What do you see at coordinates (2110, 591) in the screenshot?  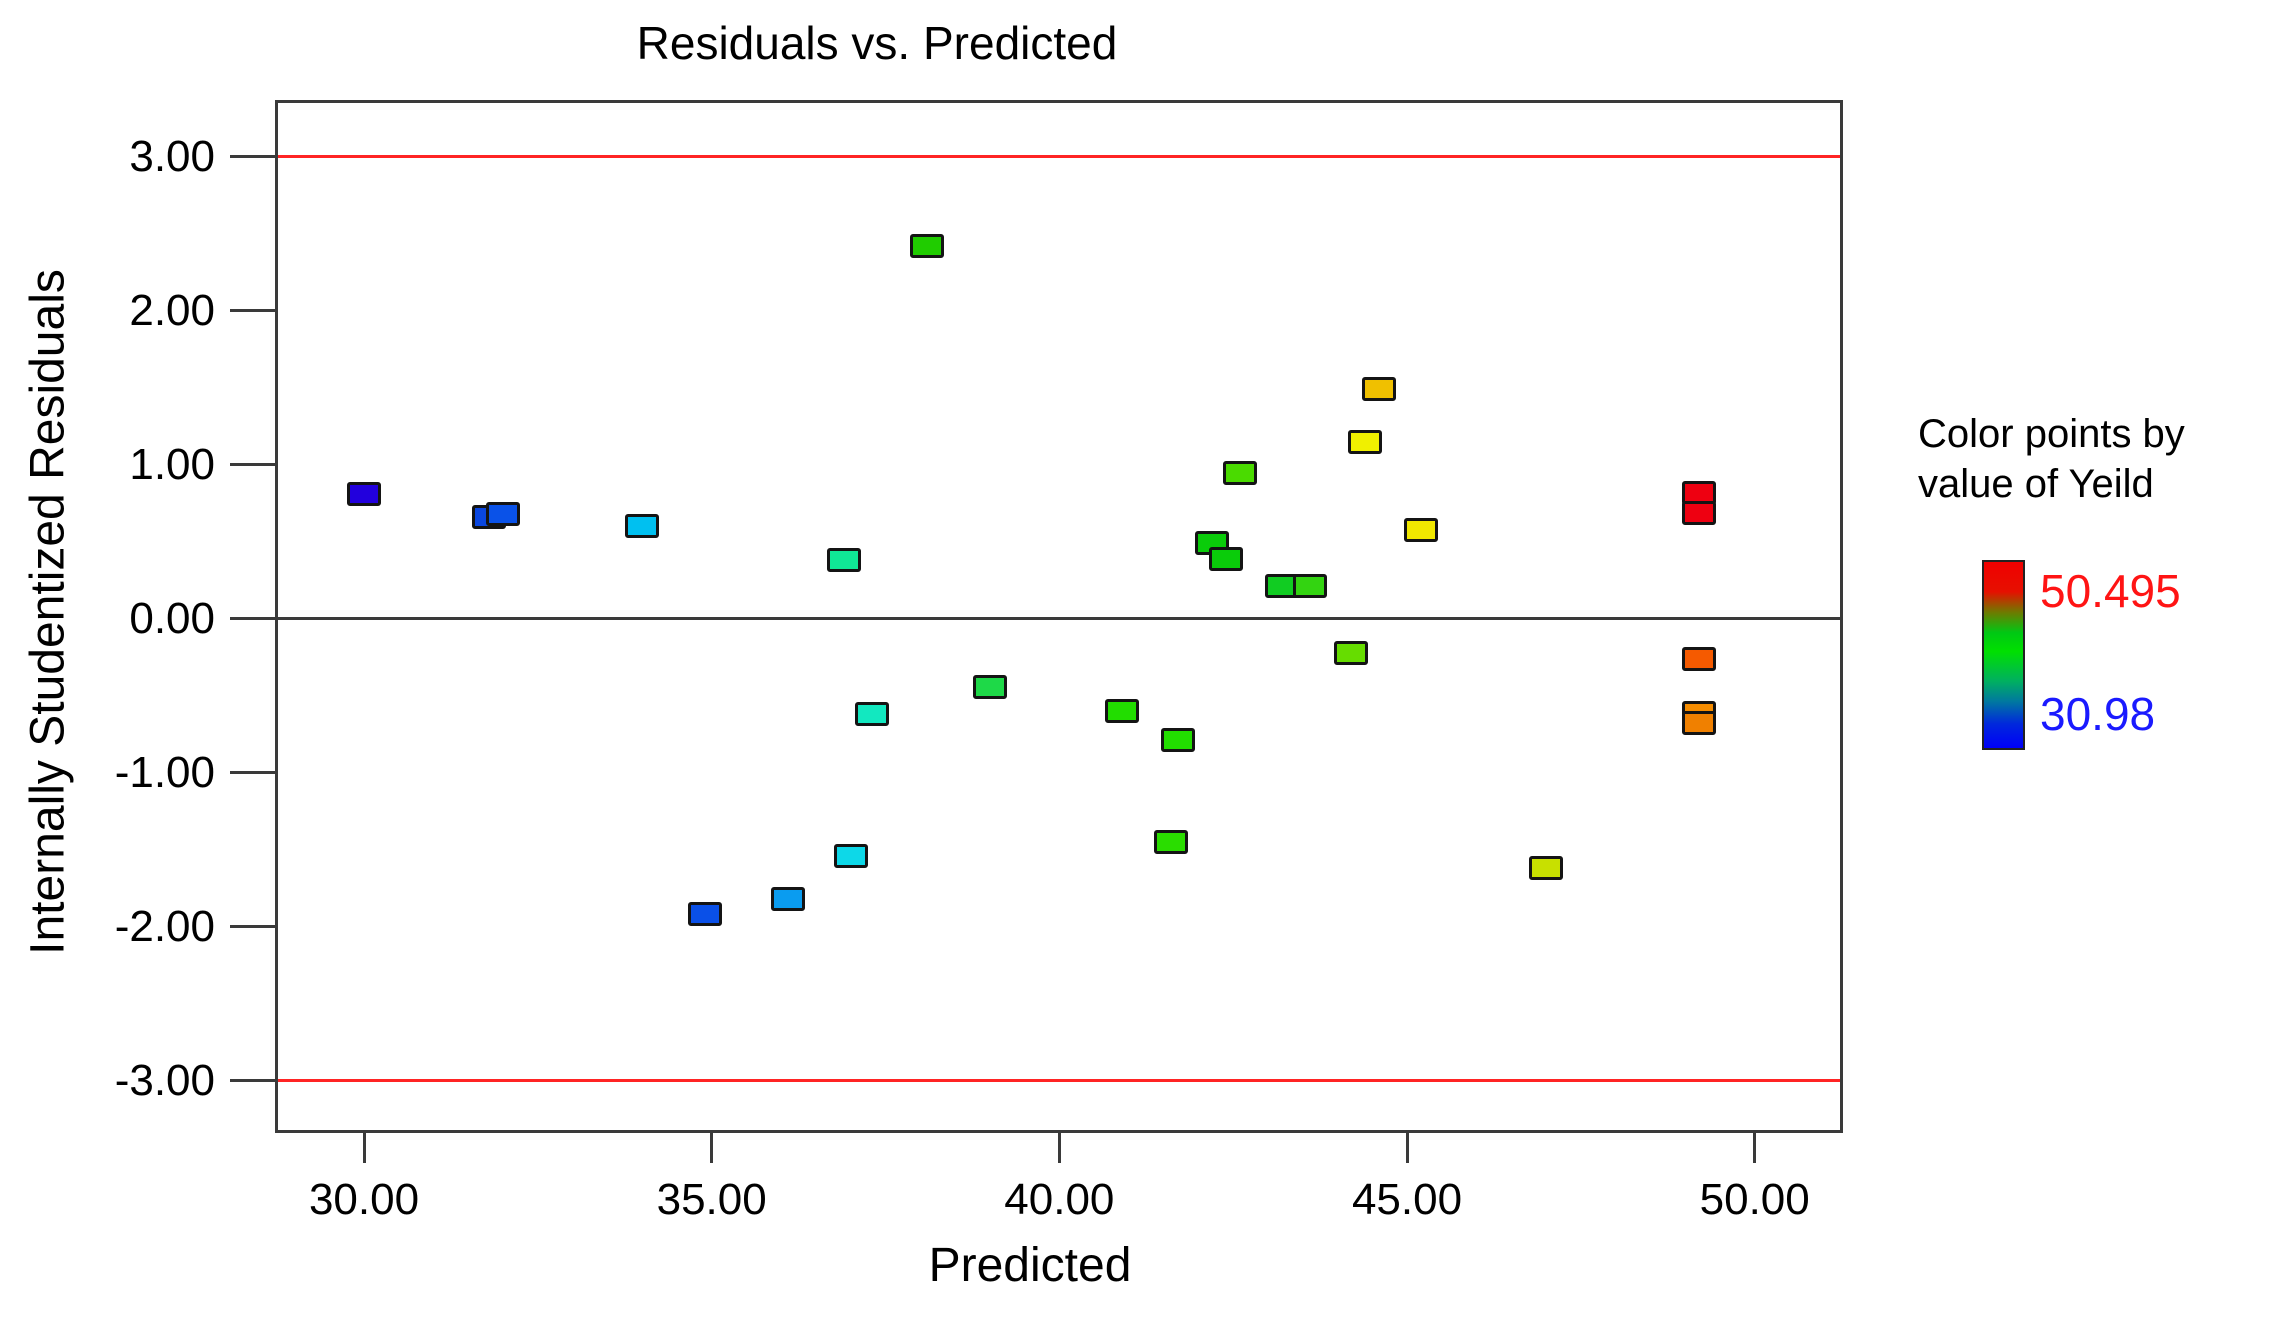 I see `legend-max-value: 50.495` at bounding box center [2110, 591].